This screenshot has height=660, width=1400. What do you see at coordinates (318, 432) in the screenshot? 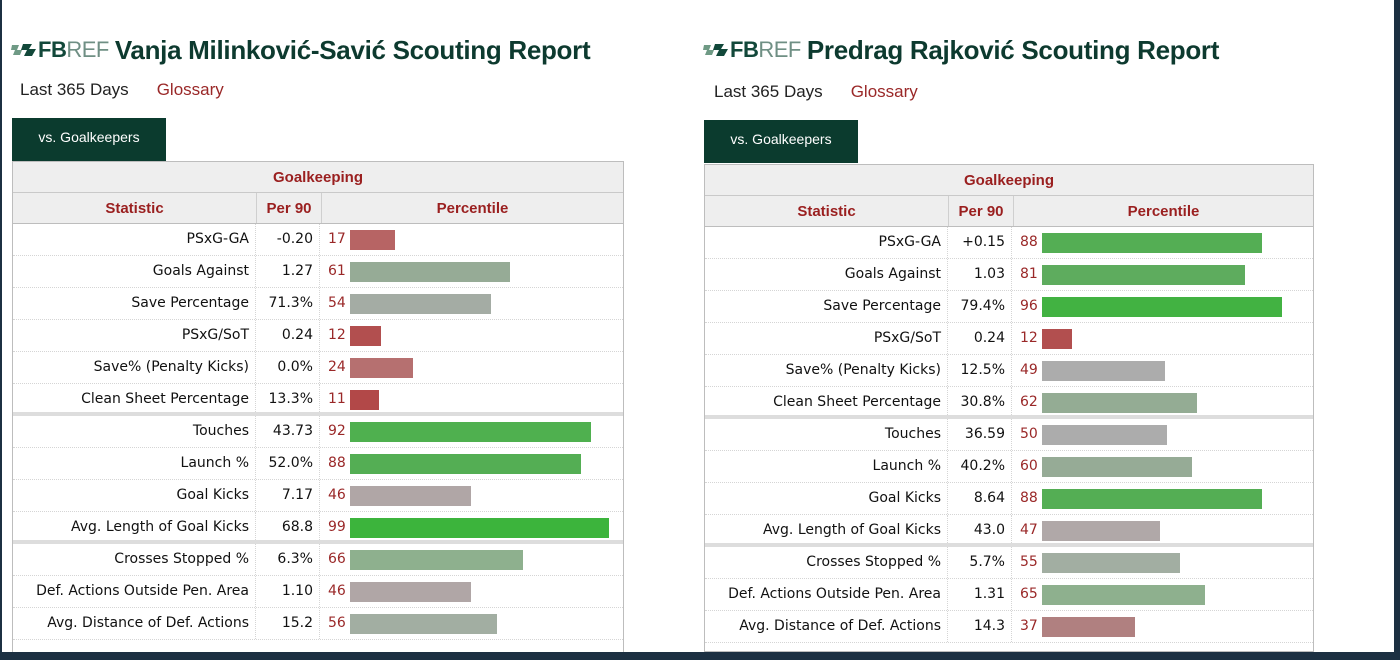
I see `table-row: Touches 43.73 92` at bounding box center [318, 432].